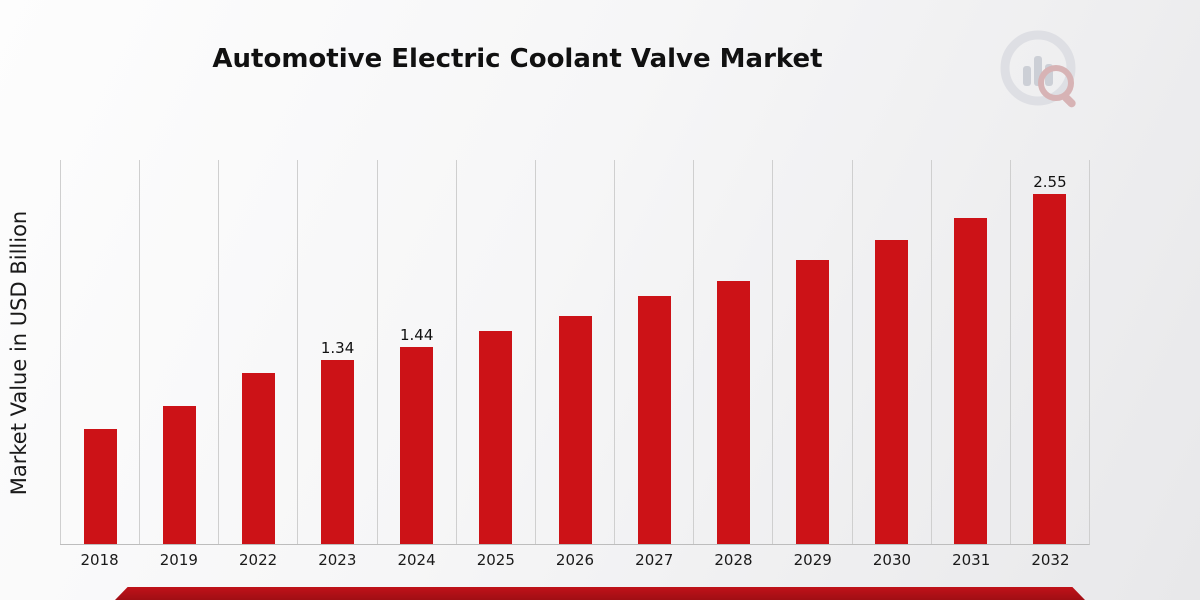  Describe the element at coordinates (1069, 100) in the screenshot. I see `logo-magnifier-handle-icon` at that location.